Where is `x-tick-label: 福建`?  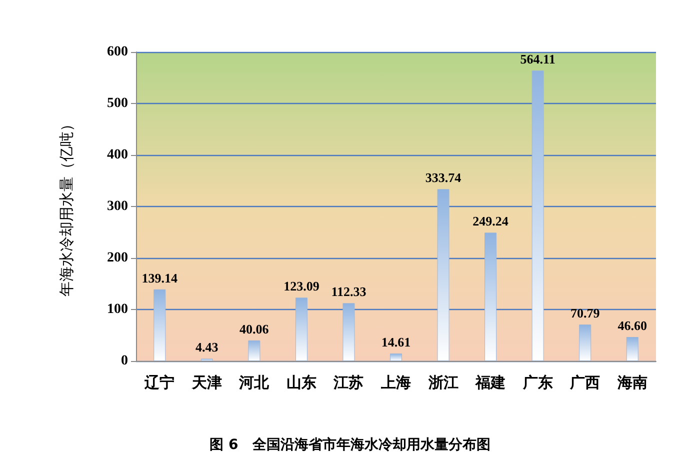
x-tick-label: 福建 is located at coordinates (490, 383).